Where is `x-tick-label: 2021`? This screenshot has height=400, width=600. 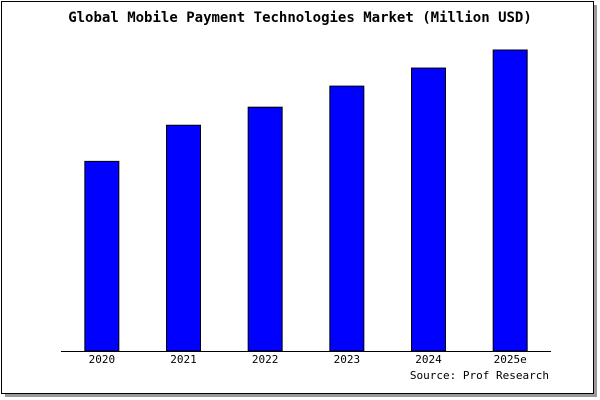 x-tick-label: 2021 is located at coordinates (183, 359).